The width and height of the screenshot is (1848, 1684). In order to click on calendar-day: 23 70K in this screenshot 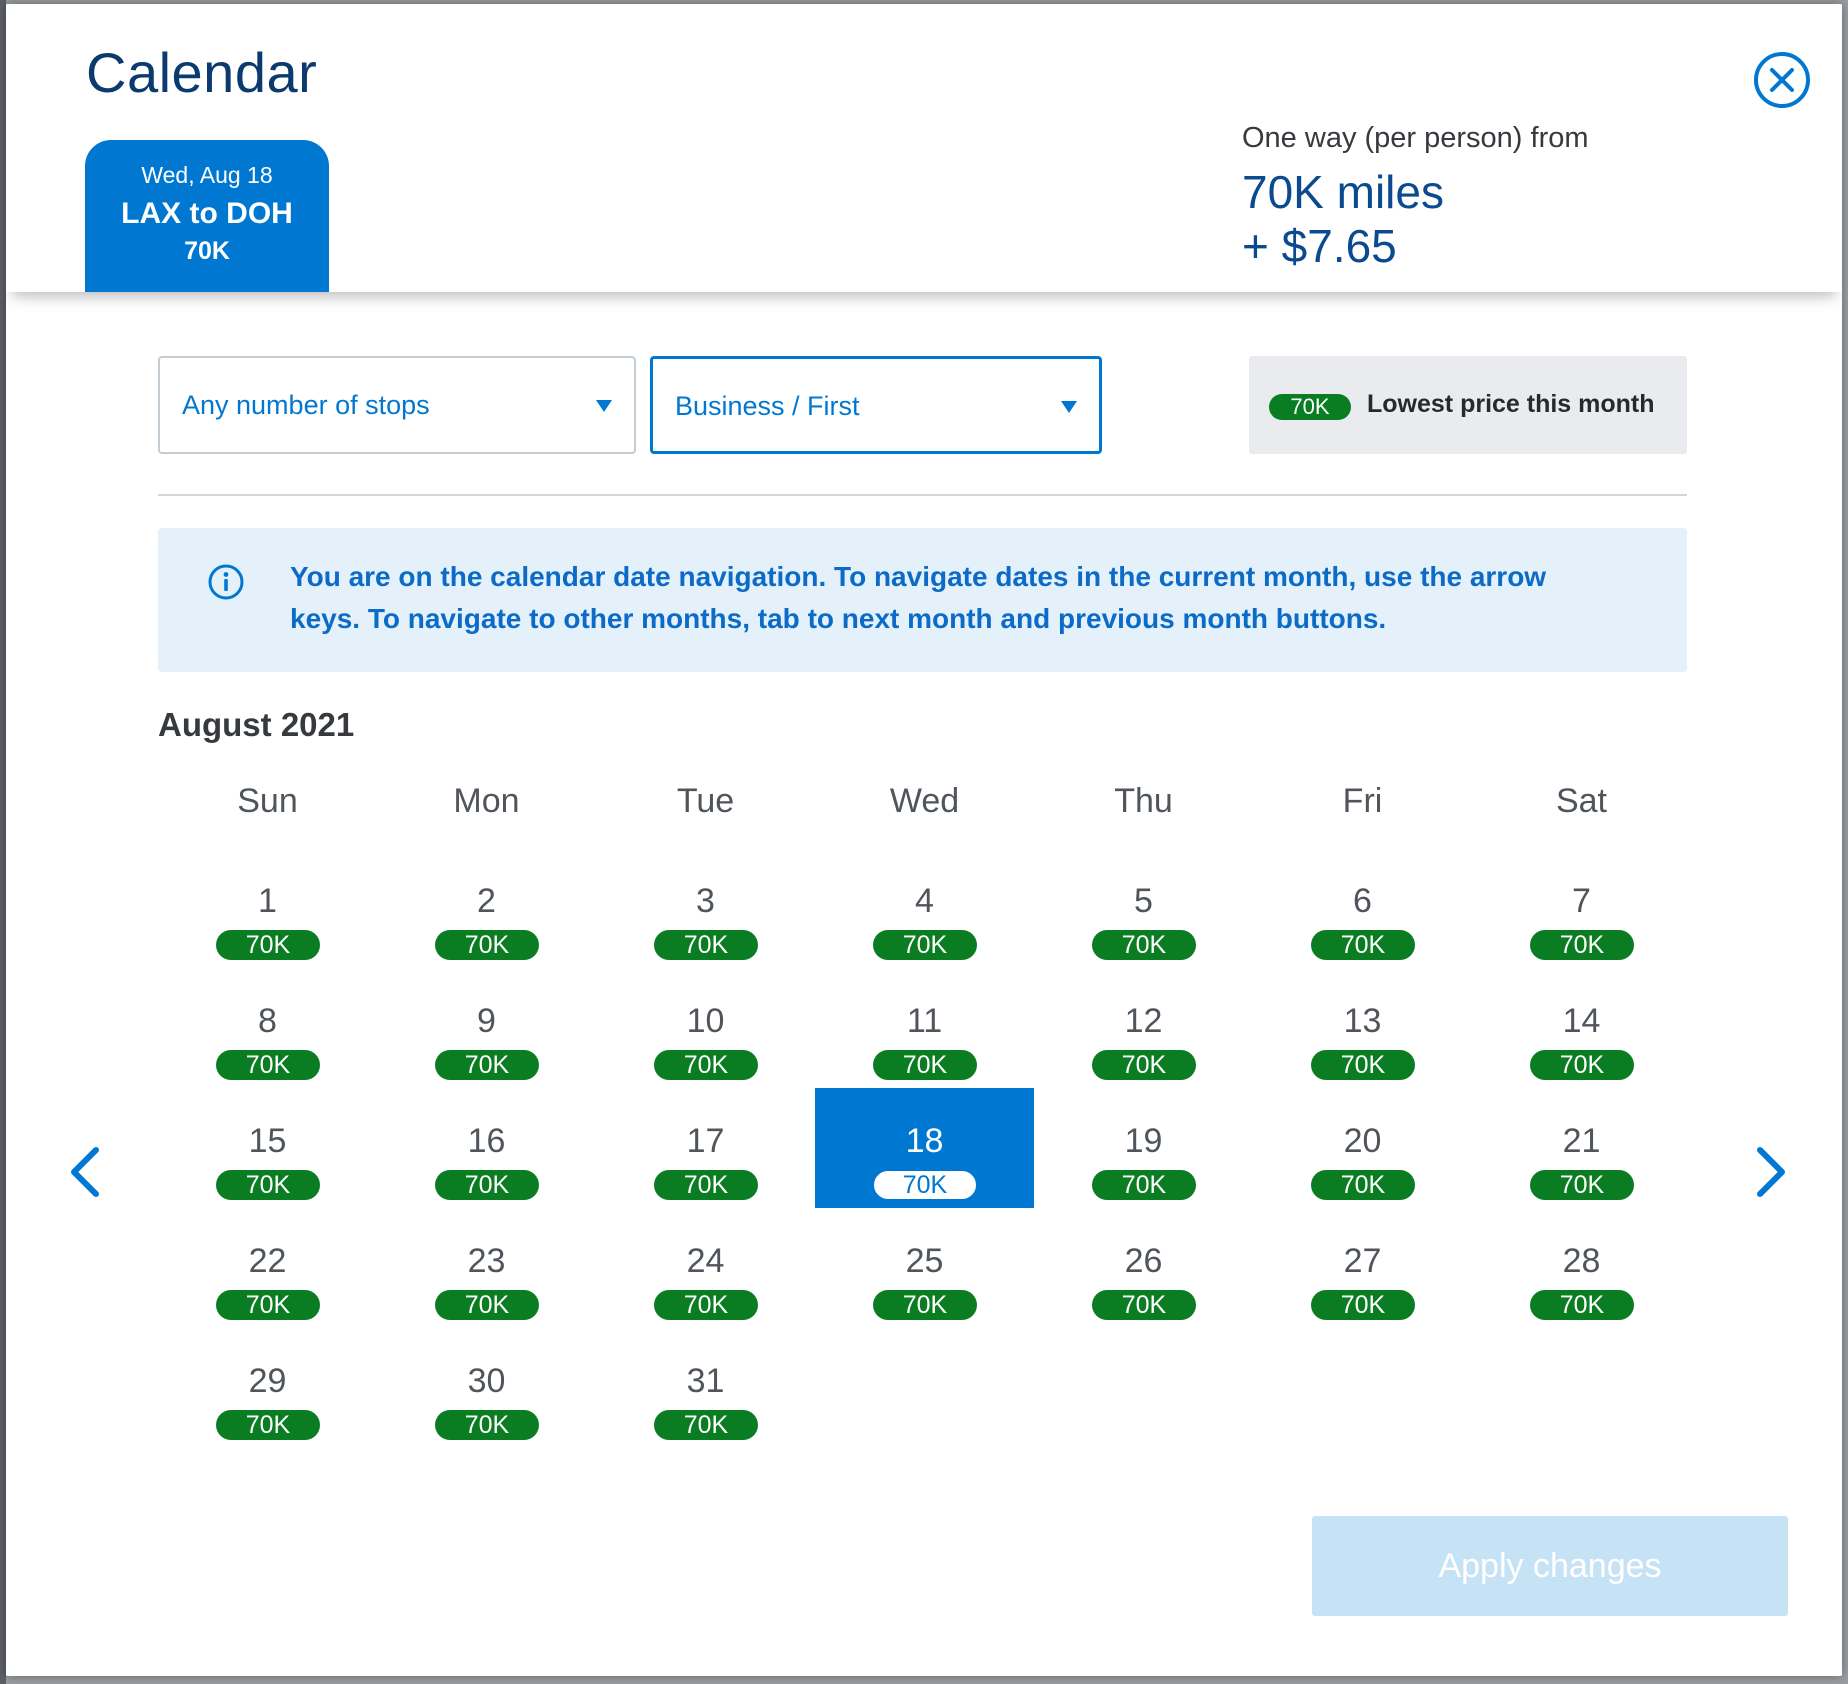, I will do `click(486, 1268)`.